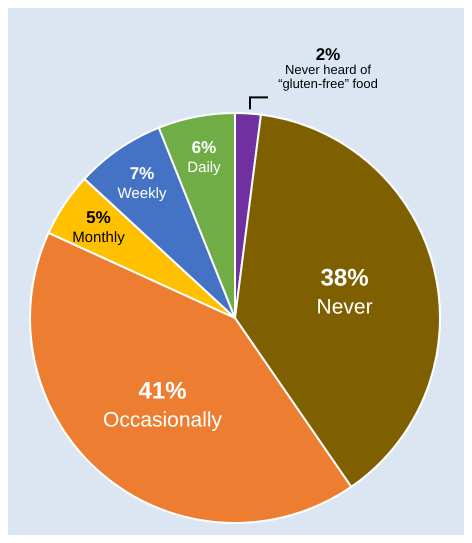 This screenshot has height=543, width=472. I want to click on data-label: 6%, so click(204, 147).